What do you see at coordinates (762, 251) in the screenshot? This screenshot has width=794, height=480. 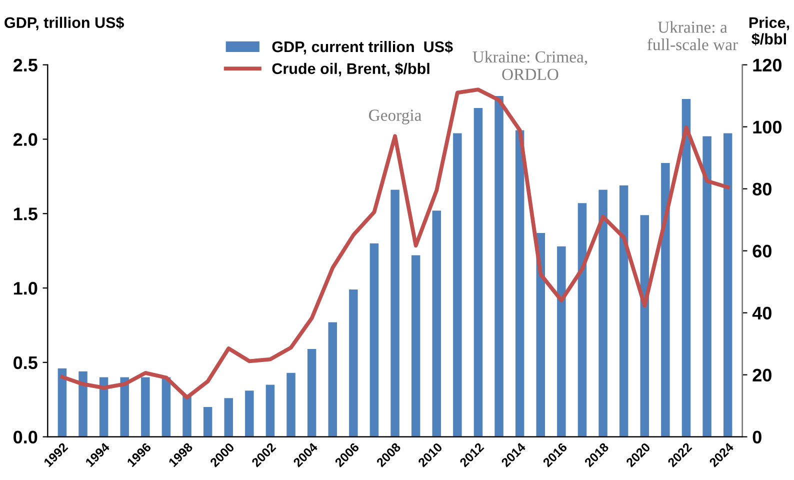 I see `y2-tick-label: 60` at bounding box center [762, 251].